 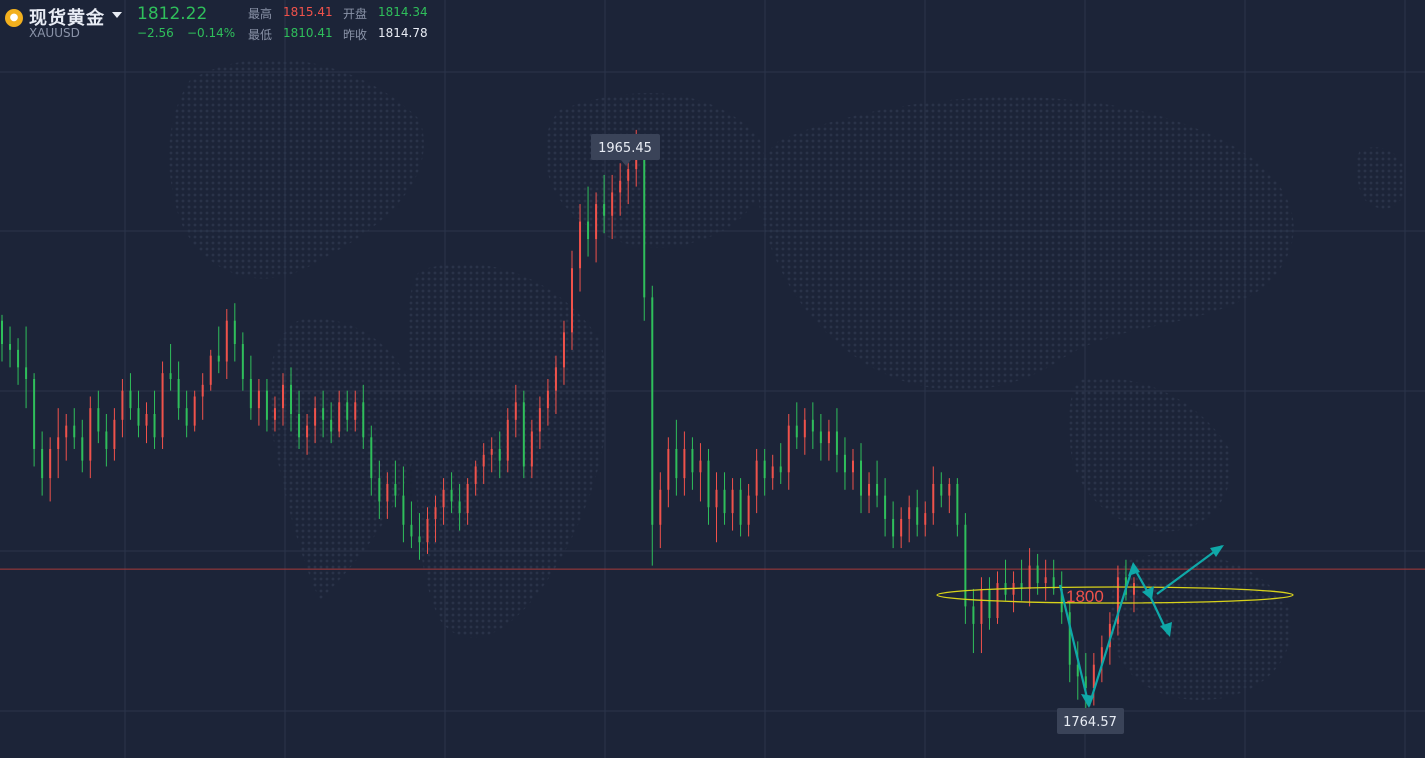 I want to click on arrowhead-rally, so click(x=1217, y=551).